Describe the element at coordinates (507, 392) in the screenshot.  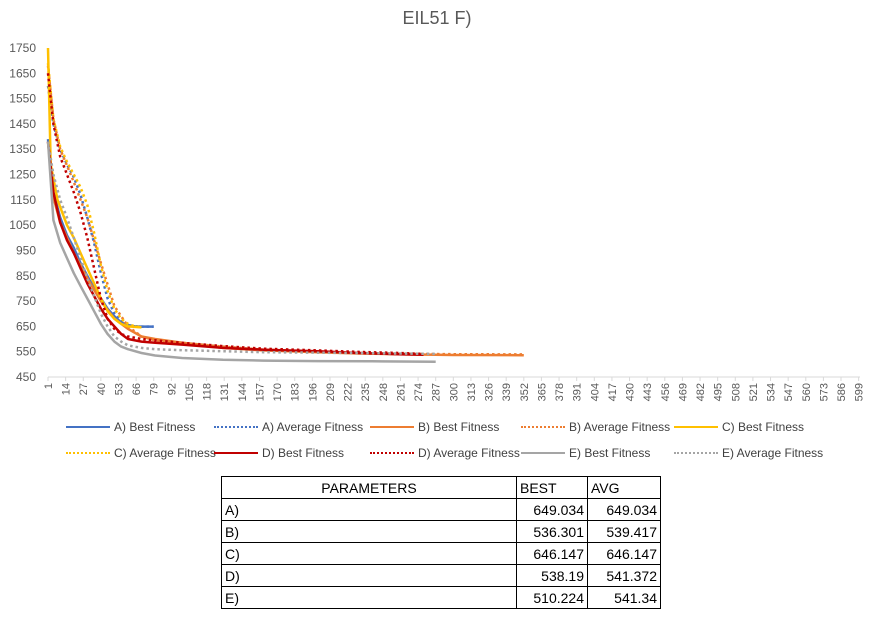
I see `x-tick-label: 339` at that location.